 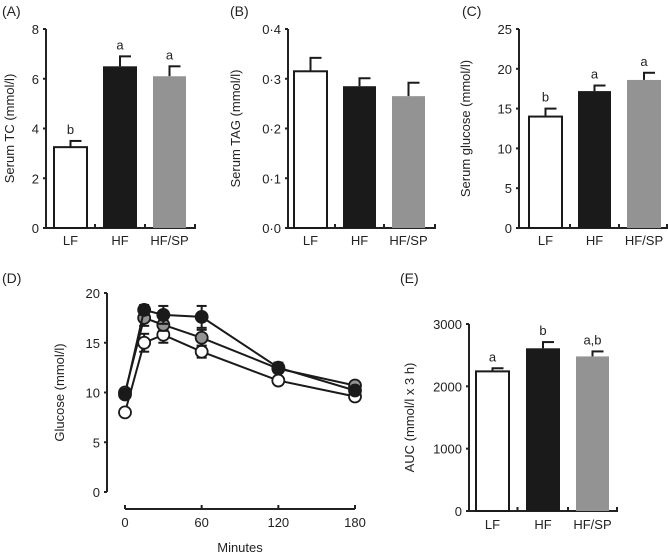 I want to click on y-tick-label: 25, so click(x=505, y=29).